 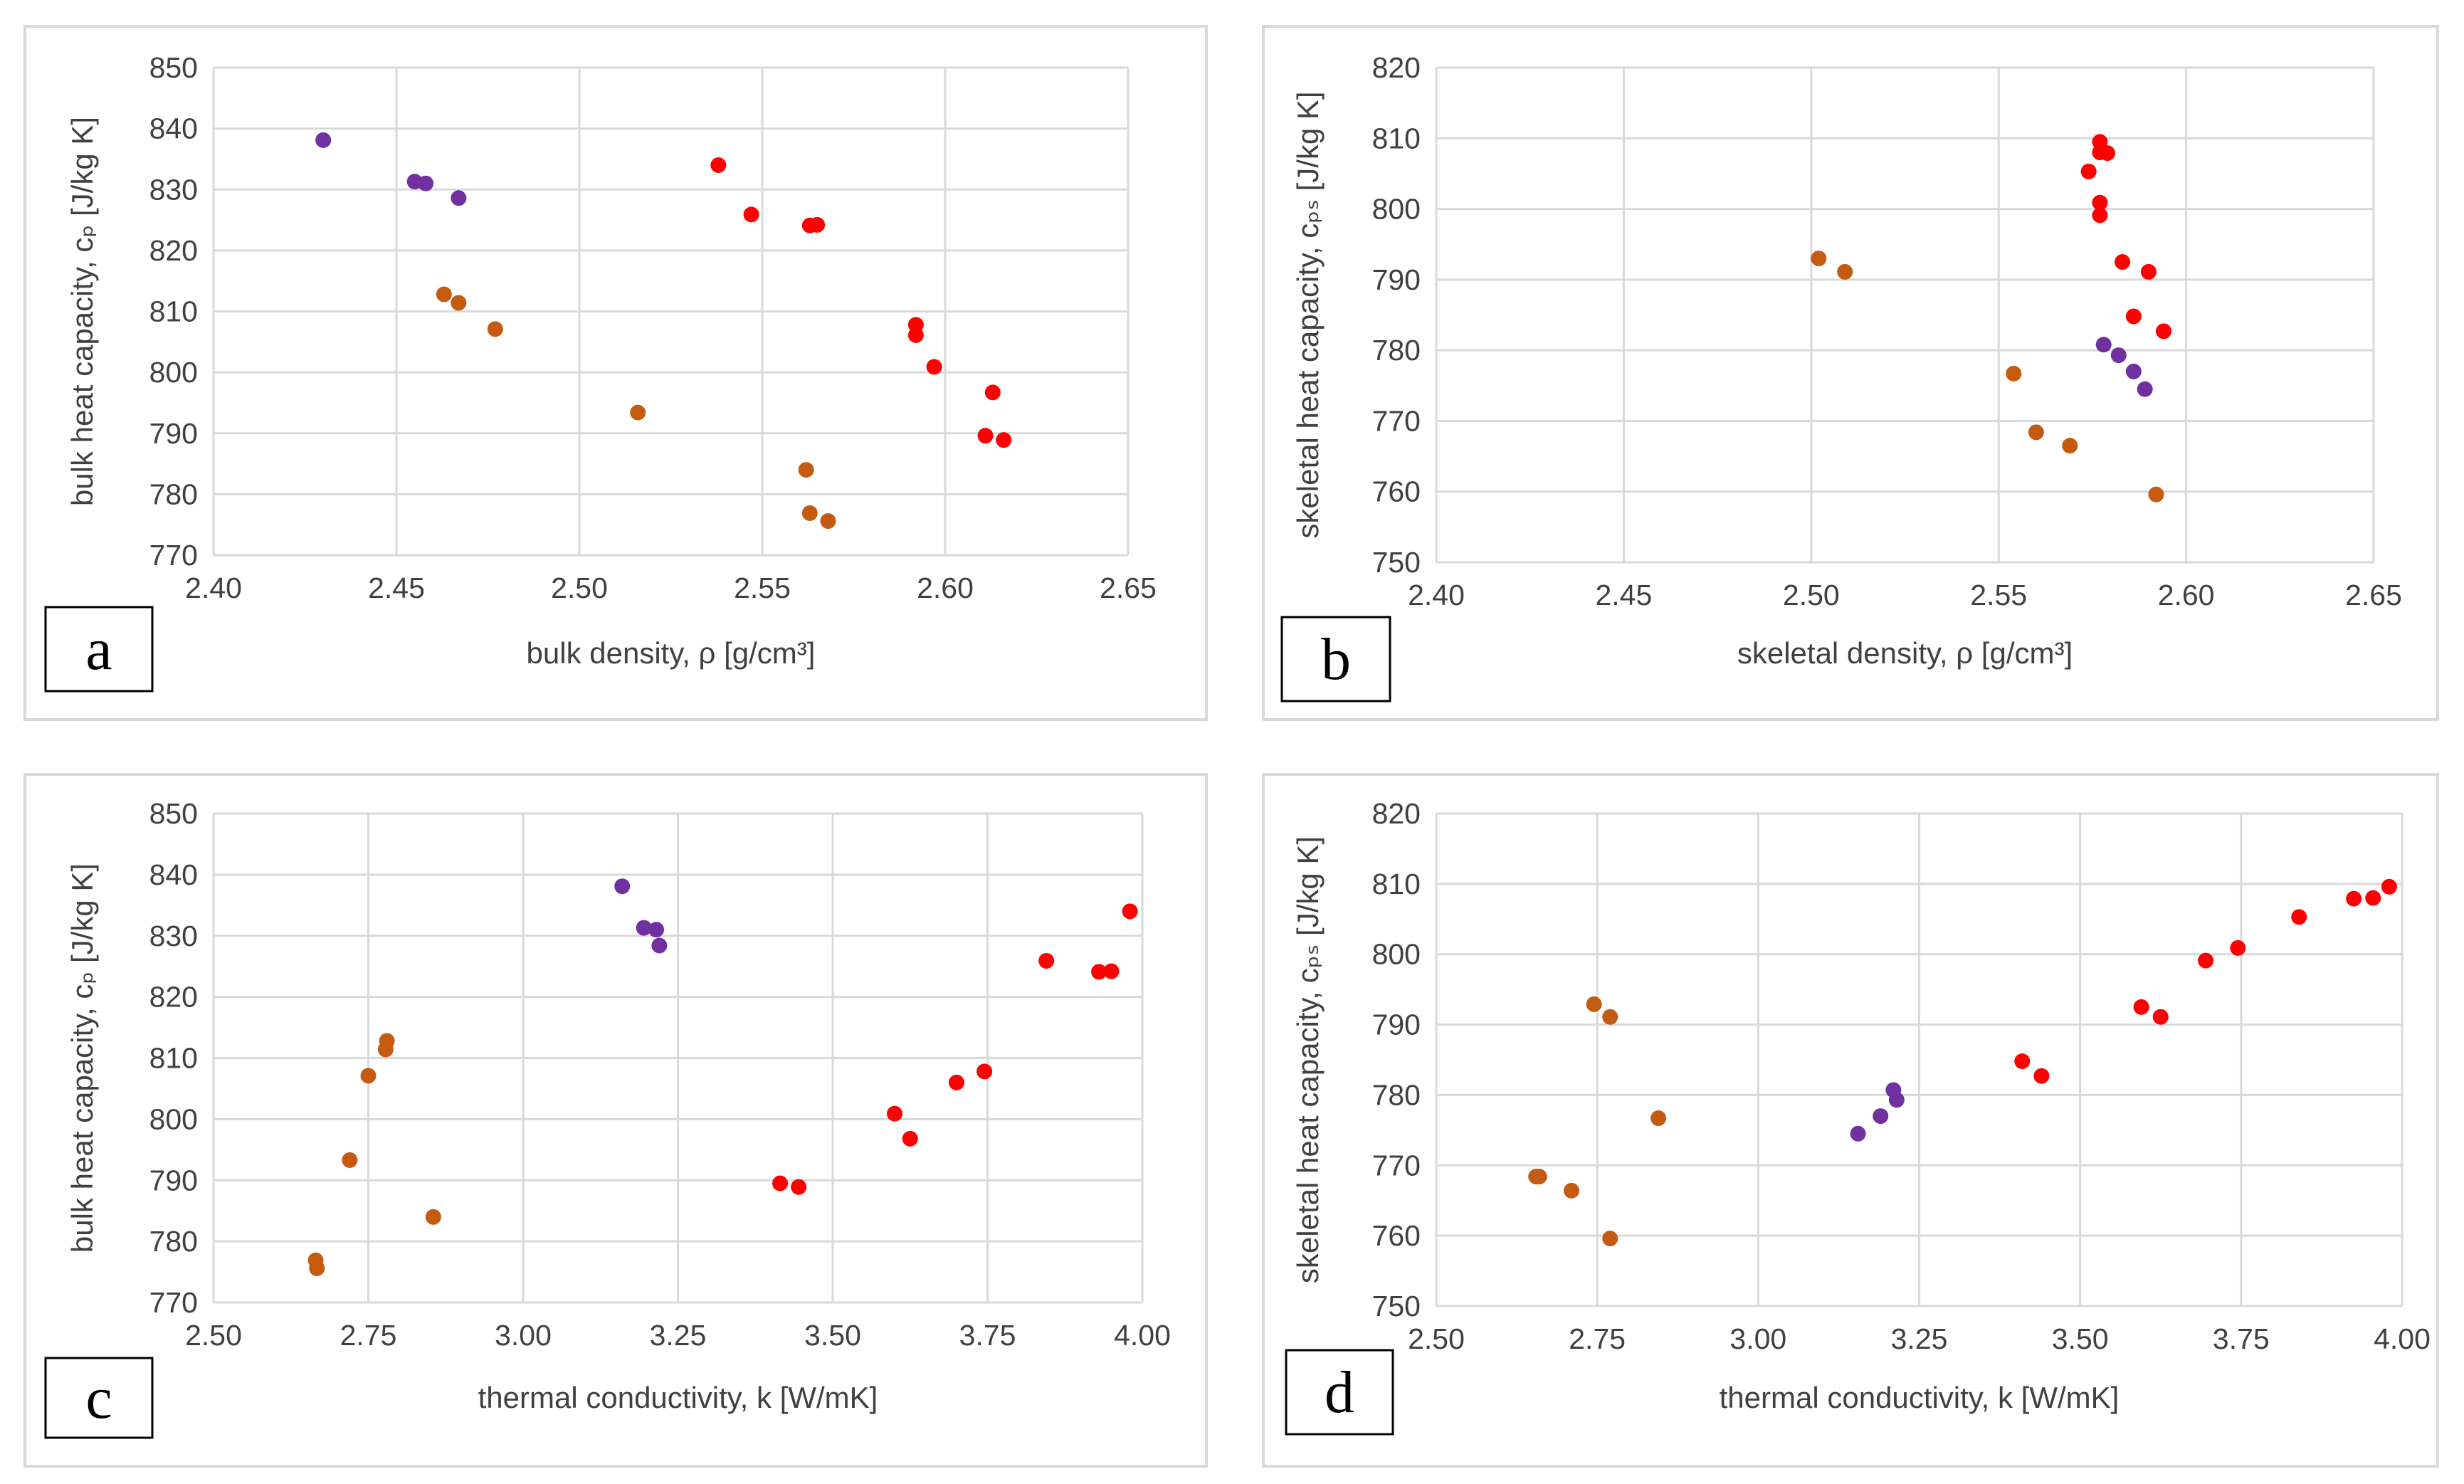 I want to click on y-tick-label-b-2: 770, so click(x=1396, y=420).